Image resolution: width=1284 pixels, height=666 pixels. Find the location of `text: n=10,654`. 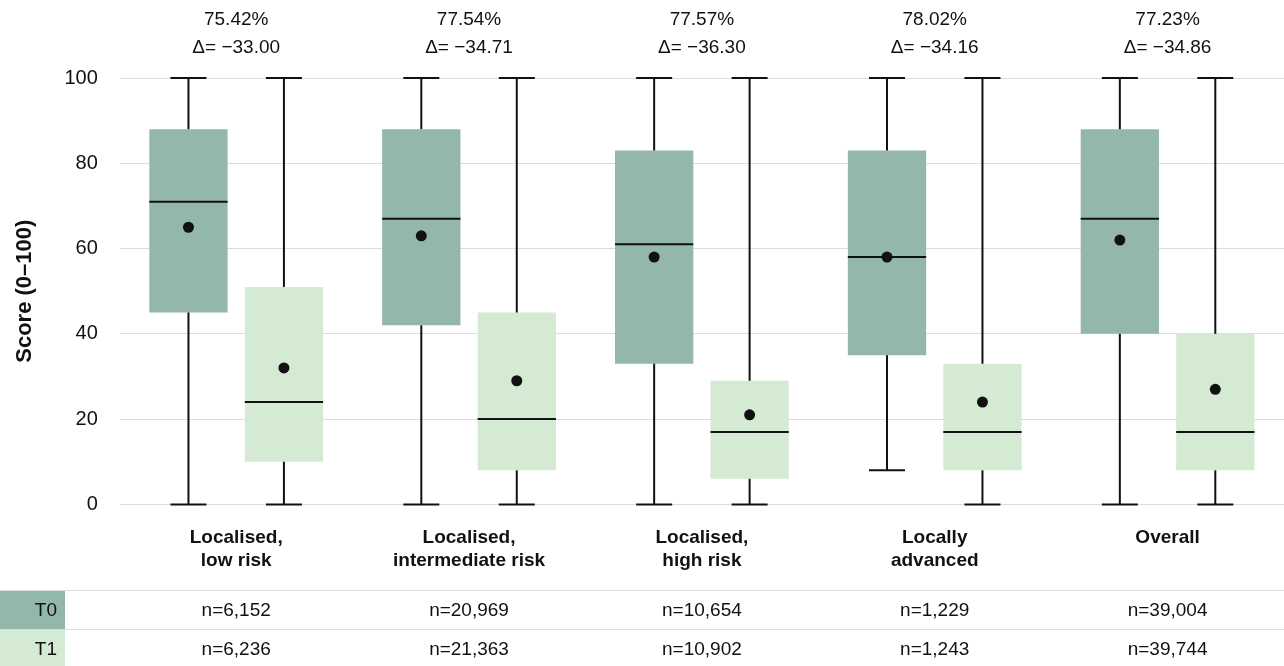

text: n=10,654 is located at coordinates (701, 610).